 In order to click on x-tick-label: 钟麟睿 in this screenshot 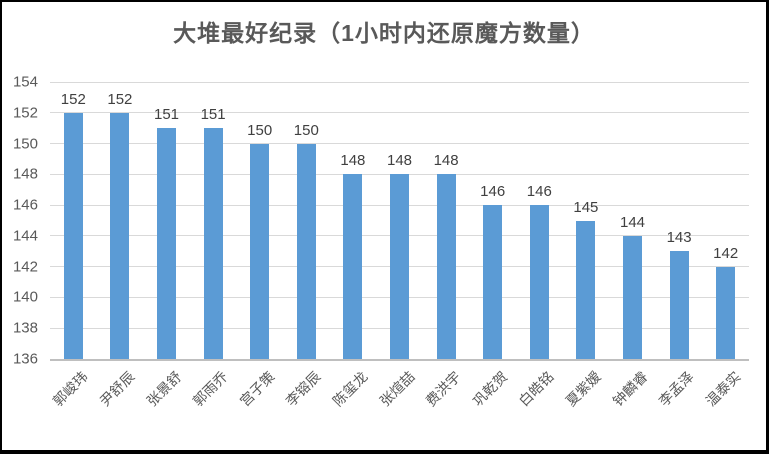, I will do `click(630, 389)`.